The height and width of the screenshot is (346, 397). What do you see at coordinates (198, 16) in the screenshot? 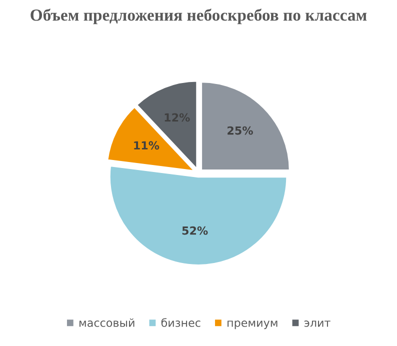
I see `chart-title: Объем предложения небоскребов по классам` at bounding box center [198, 16].